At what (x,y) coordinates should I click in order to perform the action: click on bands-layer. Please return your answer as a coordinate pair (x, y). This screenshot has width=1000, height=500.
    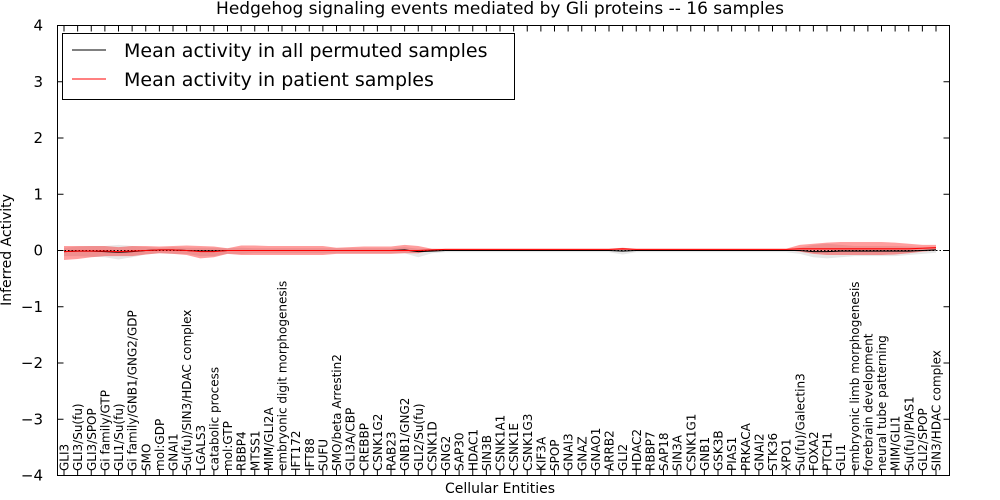
    Looking at the image, I should click on (500, 251).